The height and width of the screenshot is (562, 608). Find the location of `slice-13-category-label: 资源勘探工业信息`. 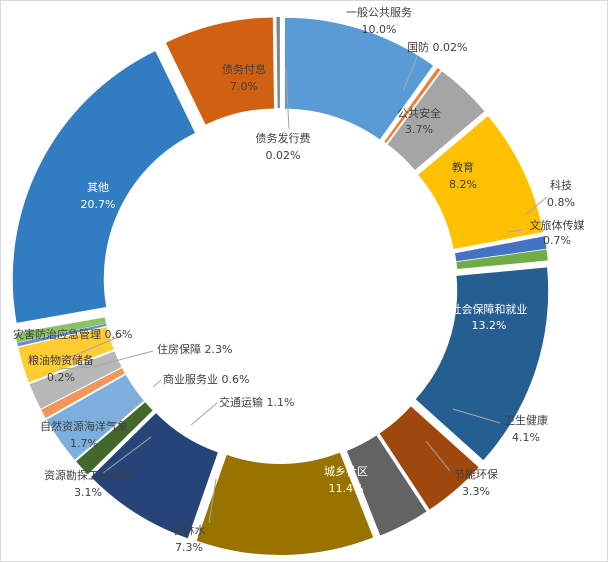

slice-13-category-label: 资源勘探工业信息 is located at coordinates (88, 475).